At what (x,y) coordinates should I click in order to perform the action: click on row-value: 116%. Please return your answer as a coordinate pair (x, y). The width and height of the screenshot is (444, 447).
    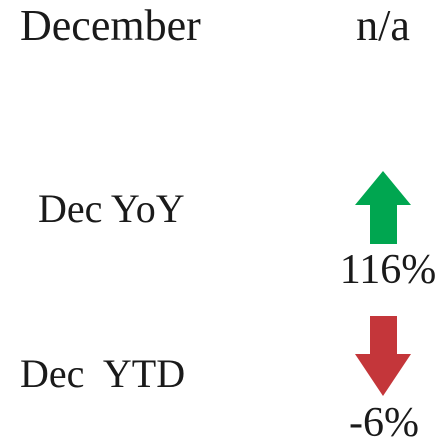
    Looking at the image, I should click on (388, 270).